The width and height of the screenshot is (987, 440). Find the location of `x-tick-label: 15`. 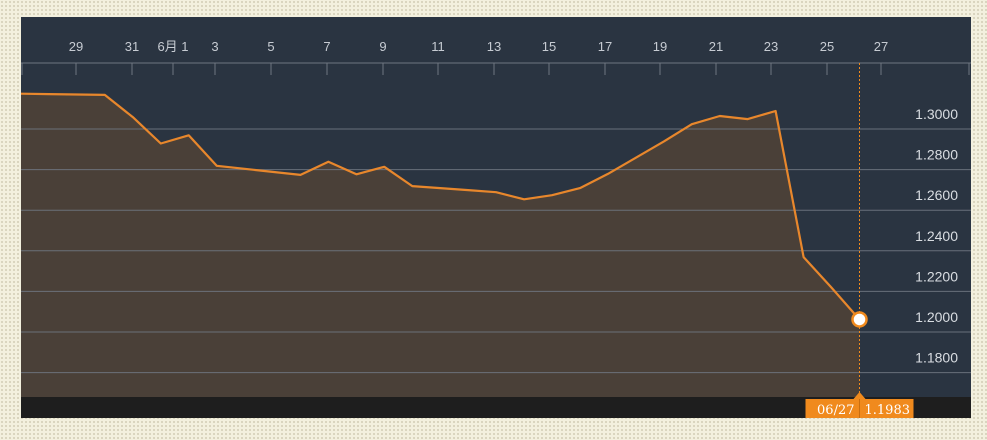

x-tick-label: 15 is located at coordinates (549, 46).